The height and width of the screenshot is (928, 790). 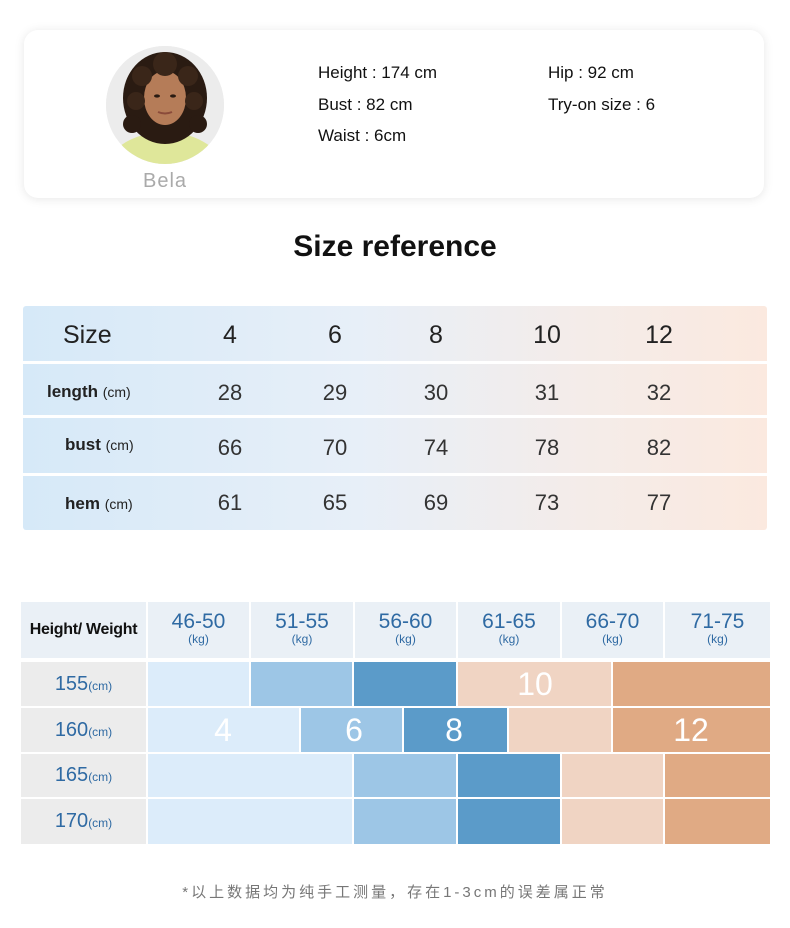 I want to click on table-cell: 82, so click(x=659, y=447).